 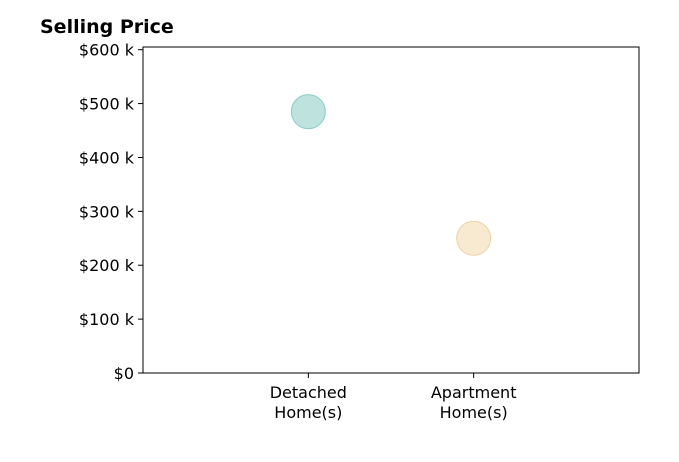 What do you see at coordinates (391, 175) in the screenshot?
I see `data-points` at bounding box center [391, 175].